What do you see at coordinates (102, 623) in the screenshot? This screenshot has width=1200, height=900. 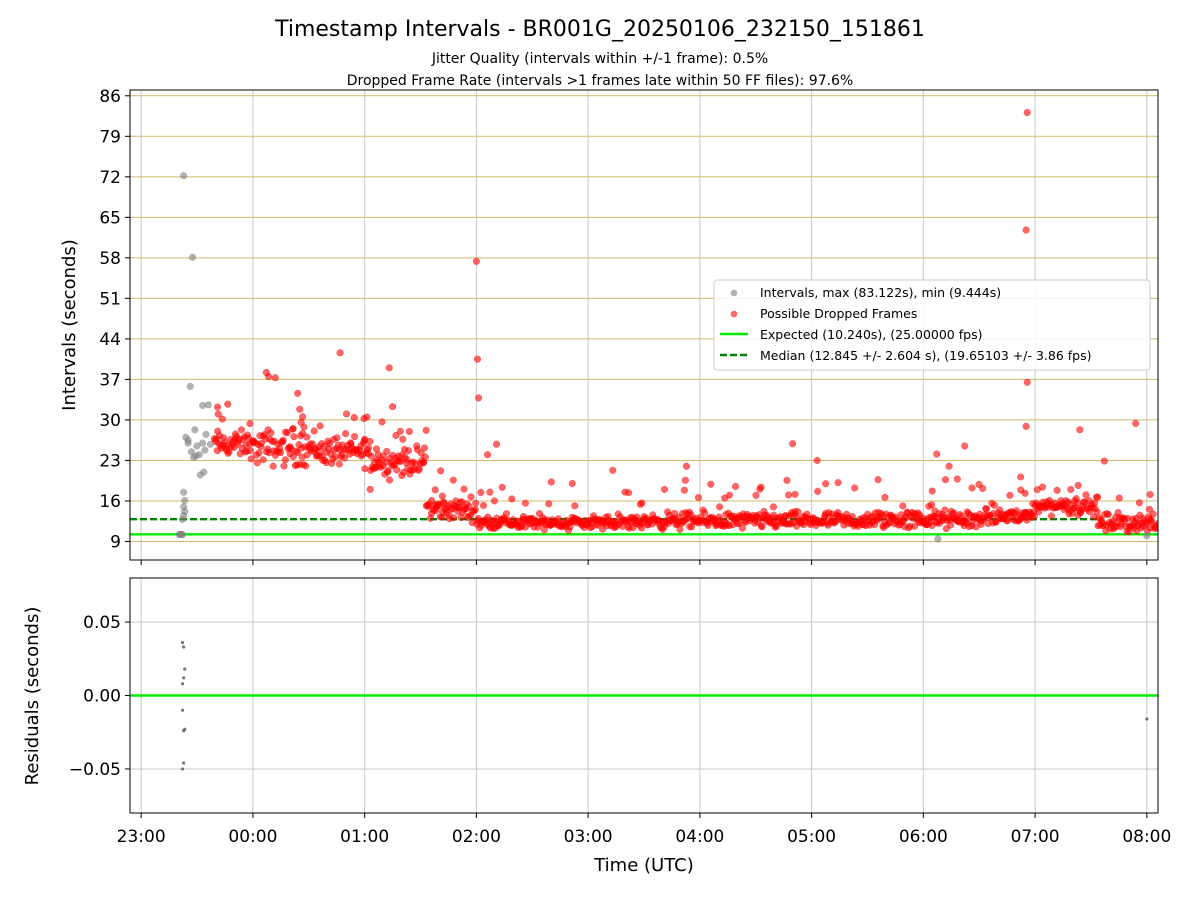 I see `residuals-y-tick-label: 0.05` at bounding box center [102, 623].